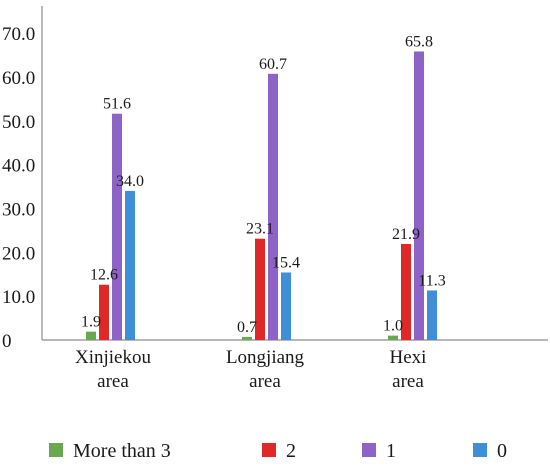 Image resolution: width=550 pixels, height=471 pixels. Describe the element at coordinates (130, 181) in the screenshot. I see `data-label: 34.0` at that location.